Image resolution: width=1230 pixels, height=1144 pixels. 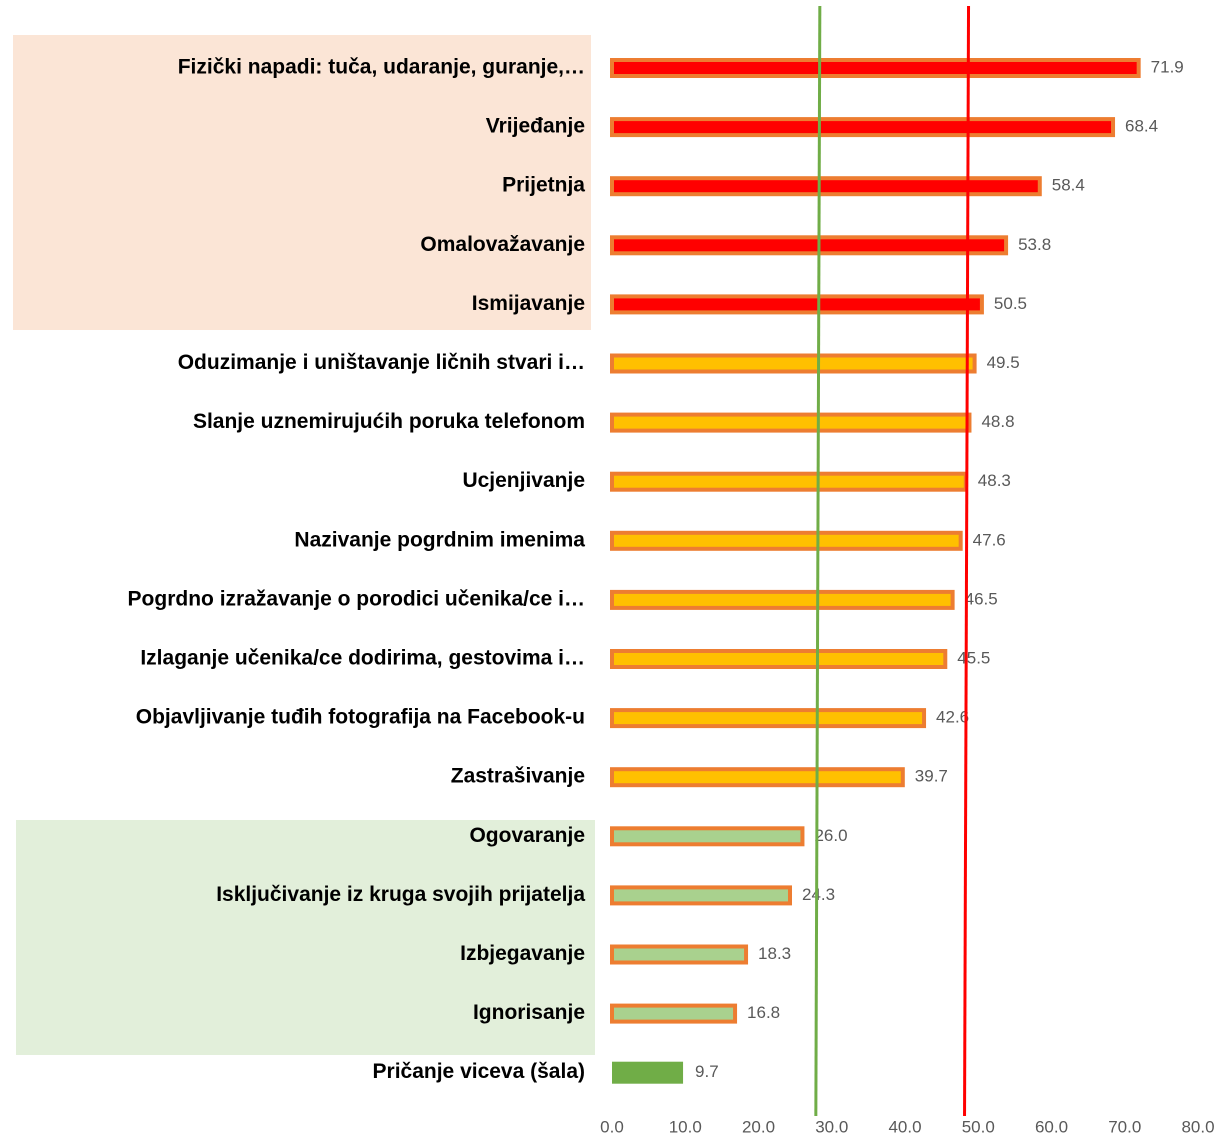 What do you see at coordinates (389, 421) in the screenshot?
I see `category-label: Slanje uznemirujućih poruka telefonom` at bounding box center [389, 421].